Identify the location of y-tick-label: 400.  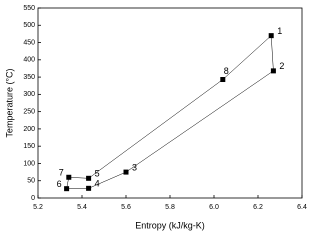
(29, 60).